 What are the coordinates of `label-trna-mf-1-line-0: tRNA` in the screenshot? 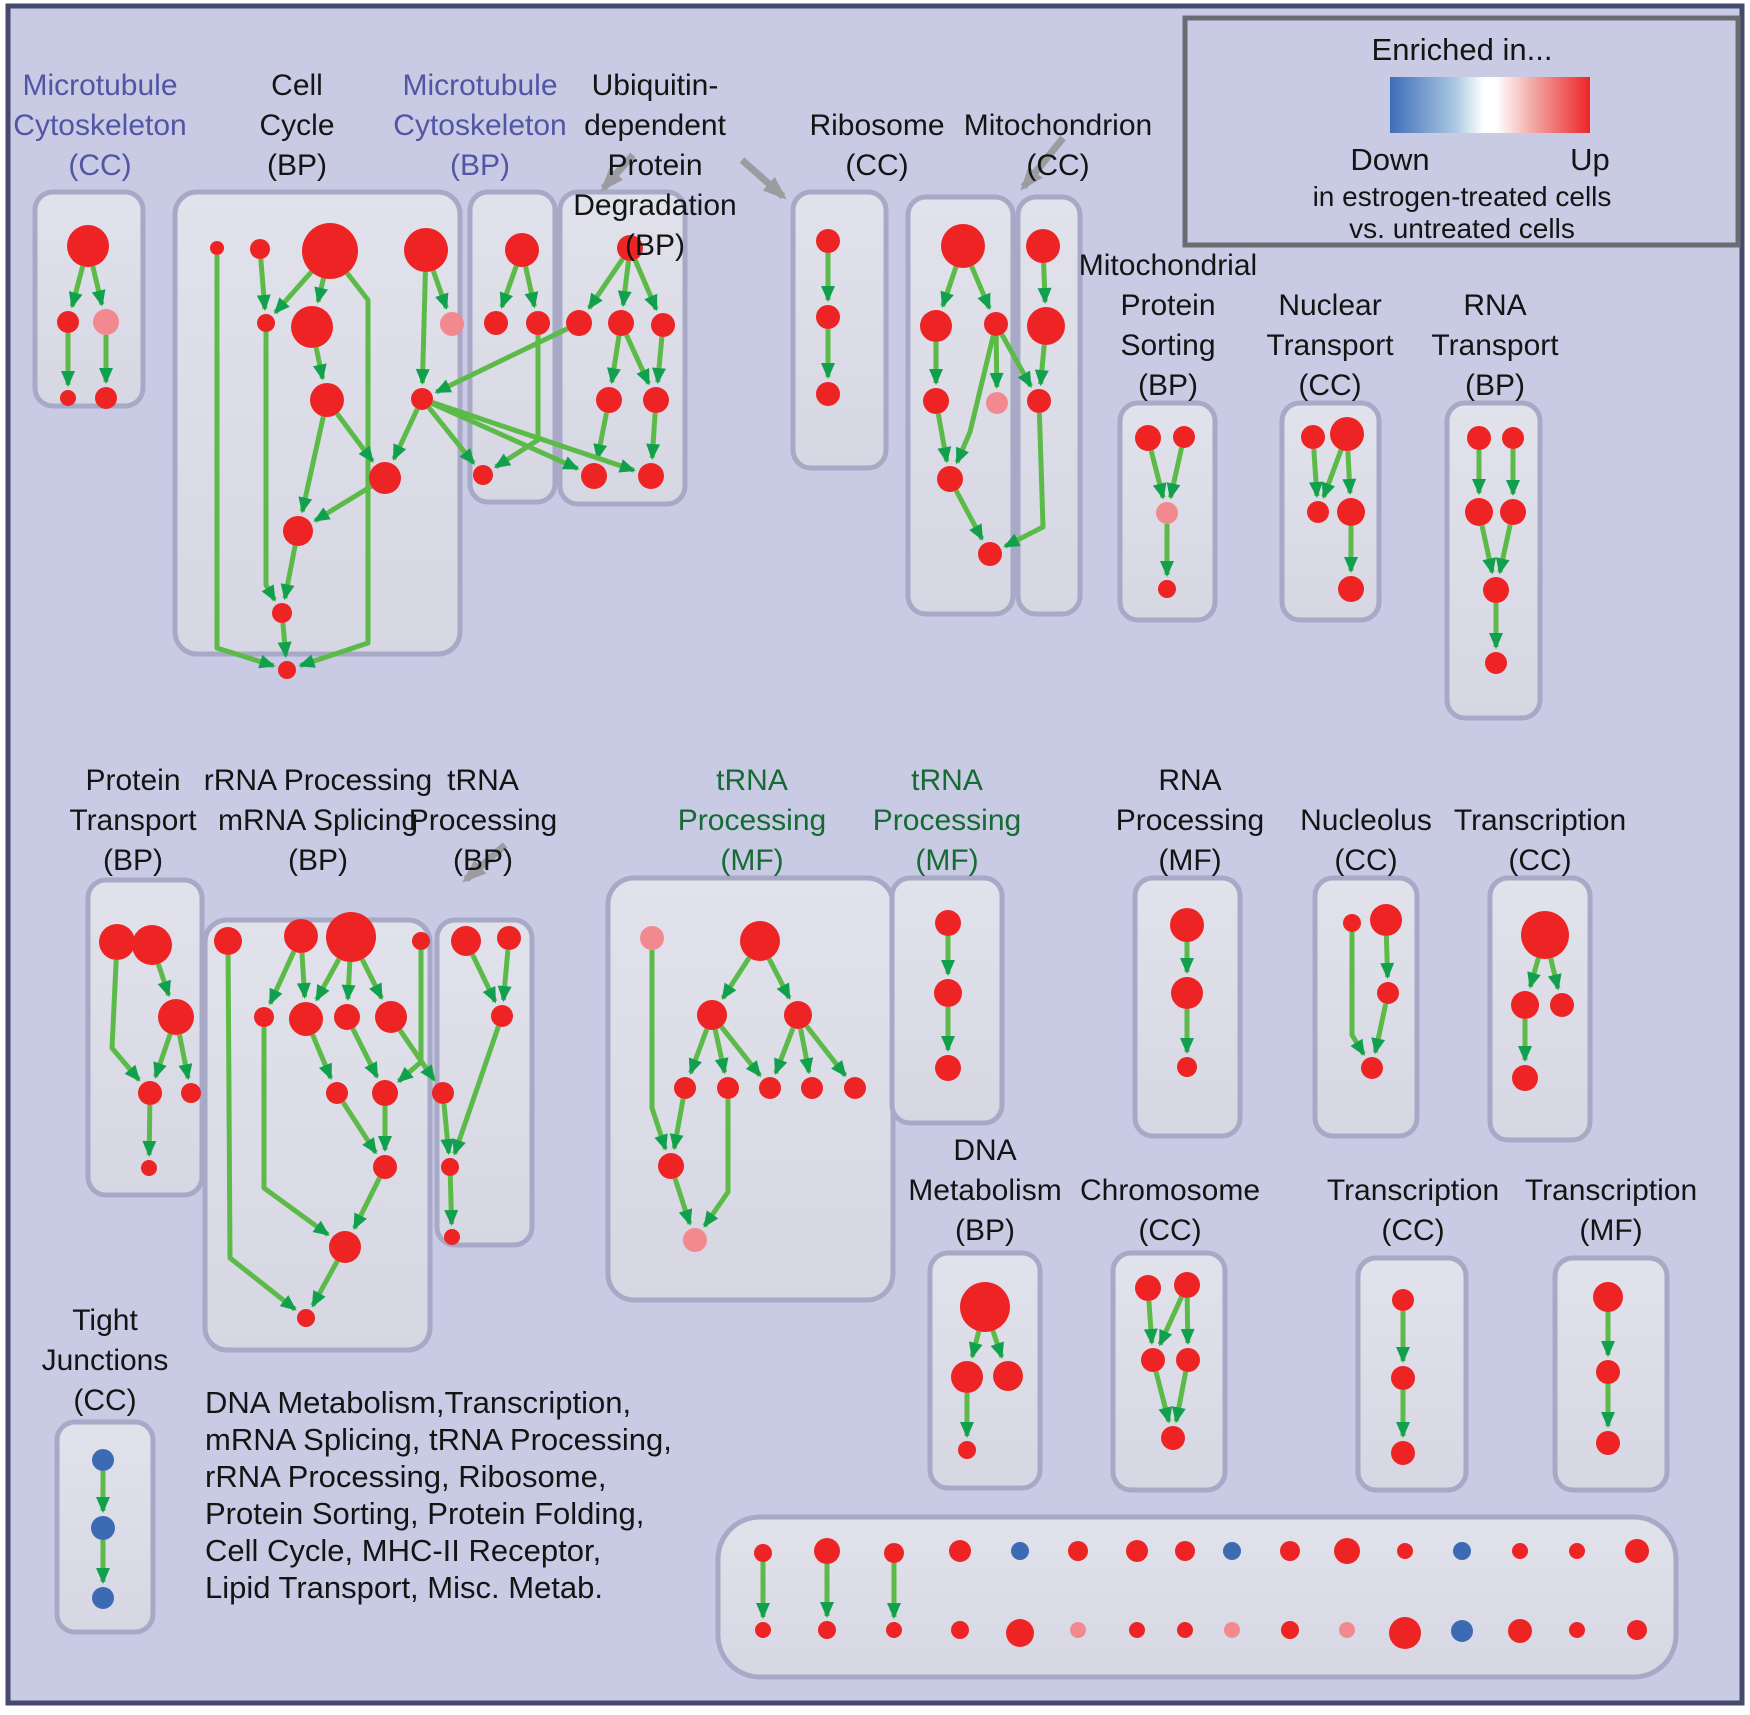 It's located at (752, 780).